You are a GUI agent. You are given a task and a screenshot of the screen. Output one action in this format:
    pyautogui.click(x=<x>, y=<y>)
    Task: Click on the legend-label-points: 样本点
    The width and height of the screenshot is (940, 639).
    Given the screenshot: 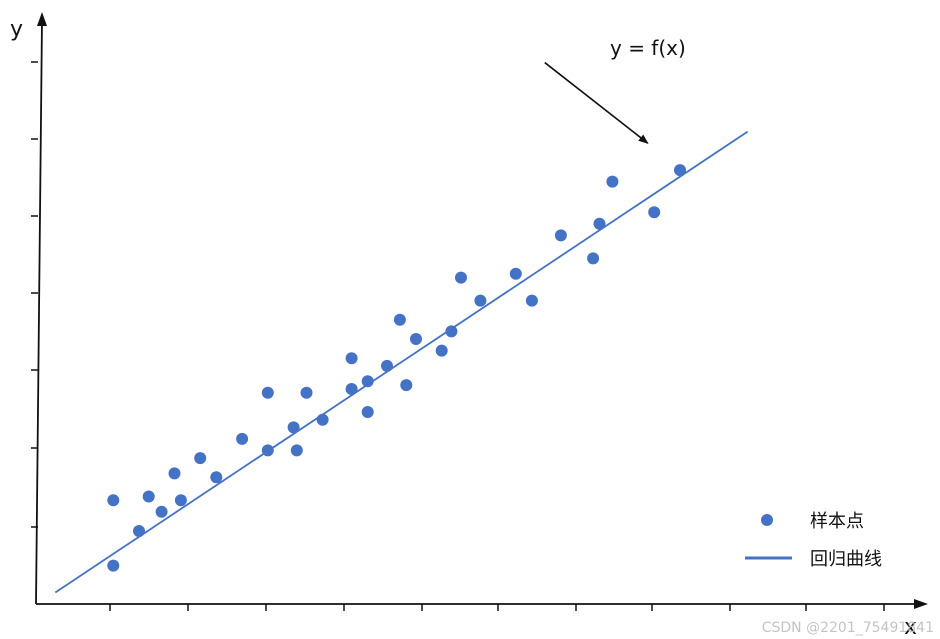 What is the action you would take?
    pyautogui.click(x=837, y=521)
    